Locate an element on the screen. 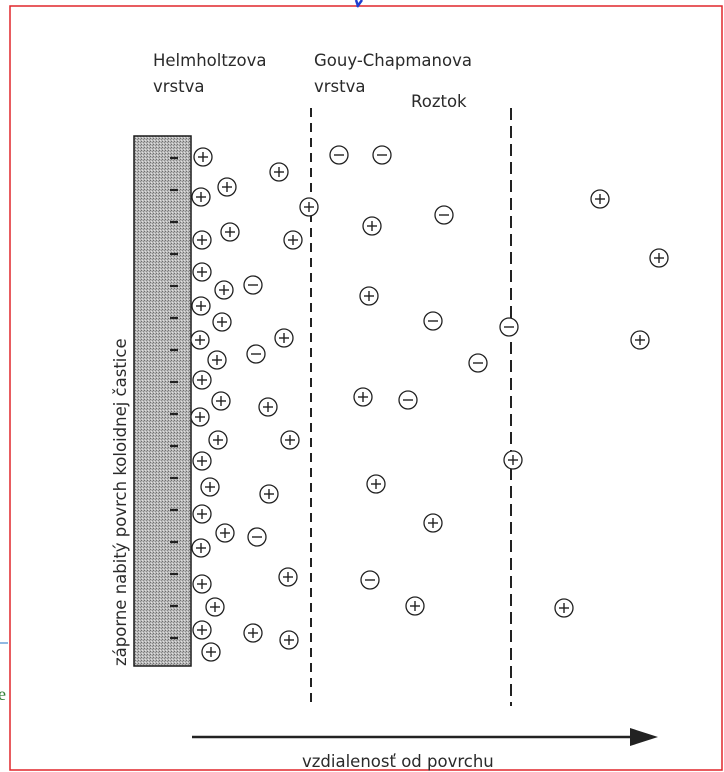 The height and width of the screenshot is (772, 724). title-fragment-glyph is located at coordinates (359, 4).